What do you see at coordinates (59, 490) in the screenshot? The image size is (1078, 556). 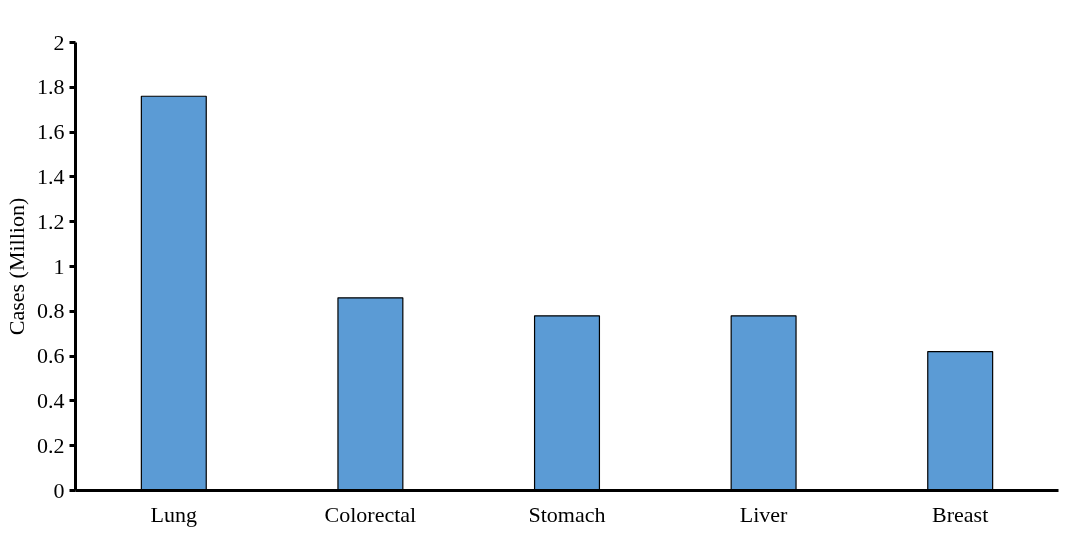 I see `y-tick-label: 0` at bounding box center [59, 490].